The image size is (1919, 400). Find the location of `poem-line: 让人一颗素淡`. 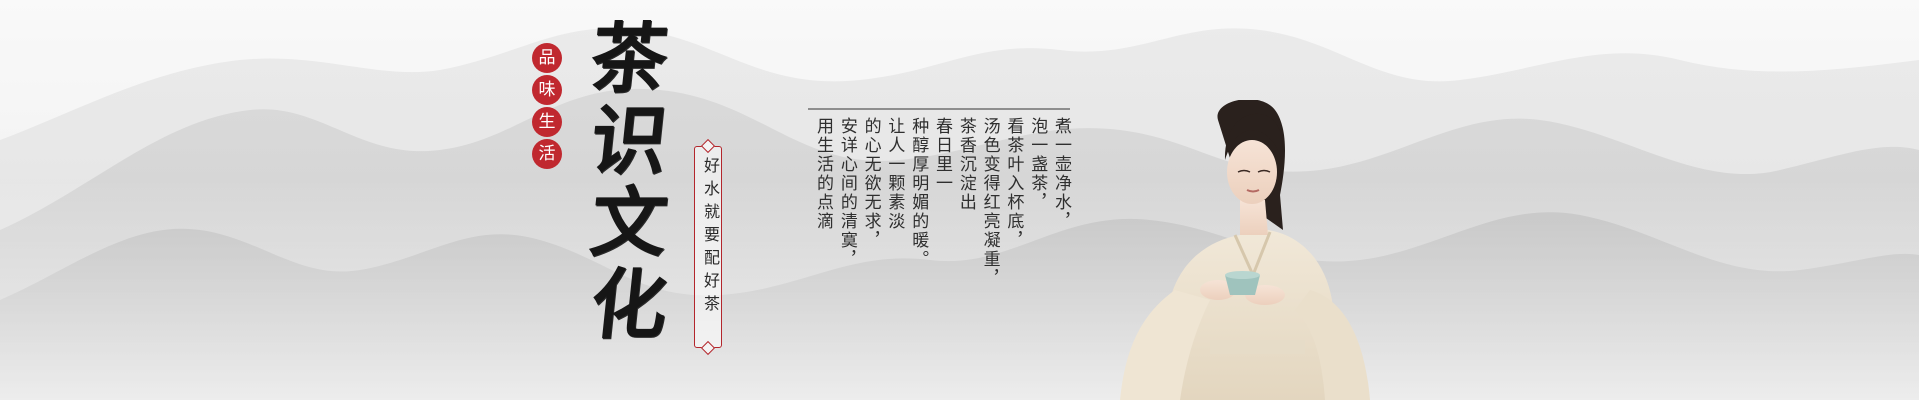

poem-line: 让人一颗素淡 is located at coordinates (894, 174).